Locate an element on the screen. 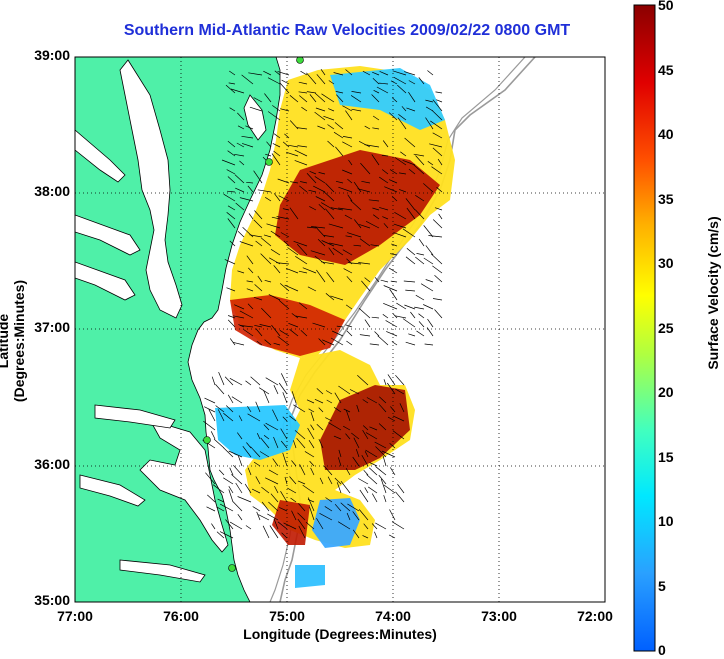 Image resolution: width=724 pixels, height=659 pixels. albemarle-sound is located at coordinates (135, 416).